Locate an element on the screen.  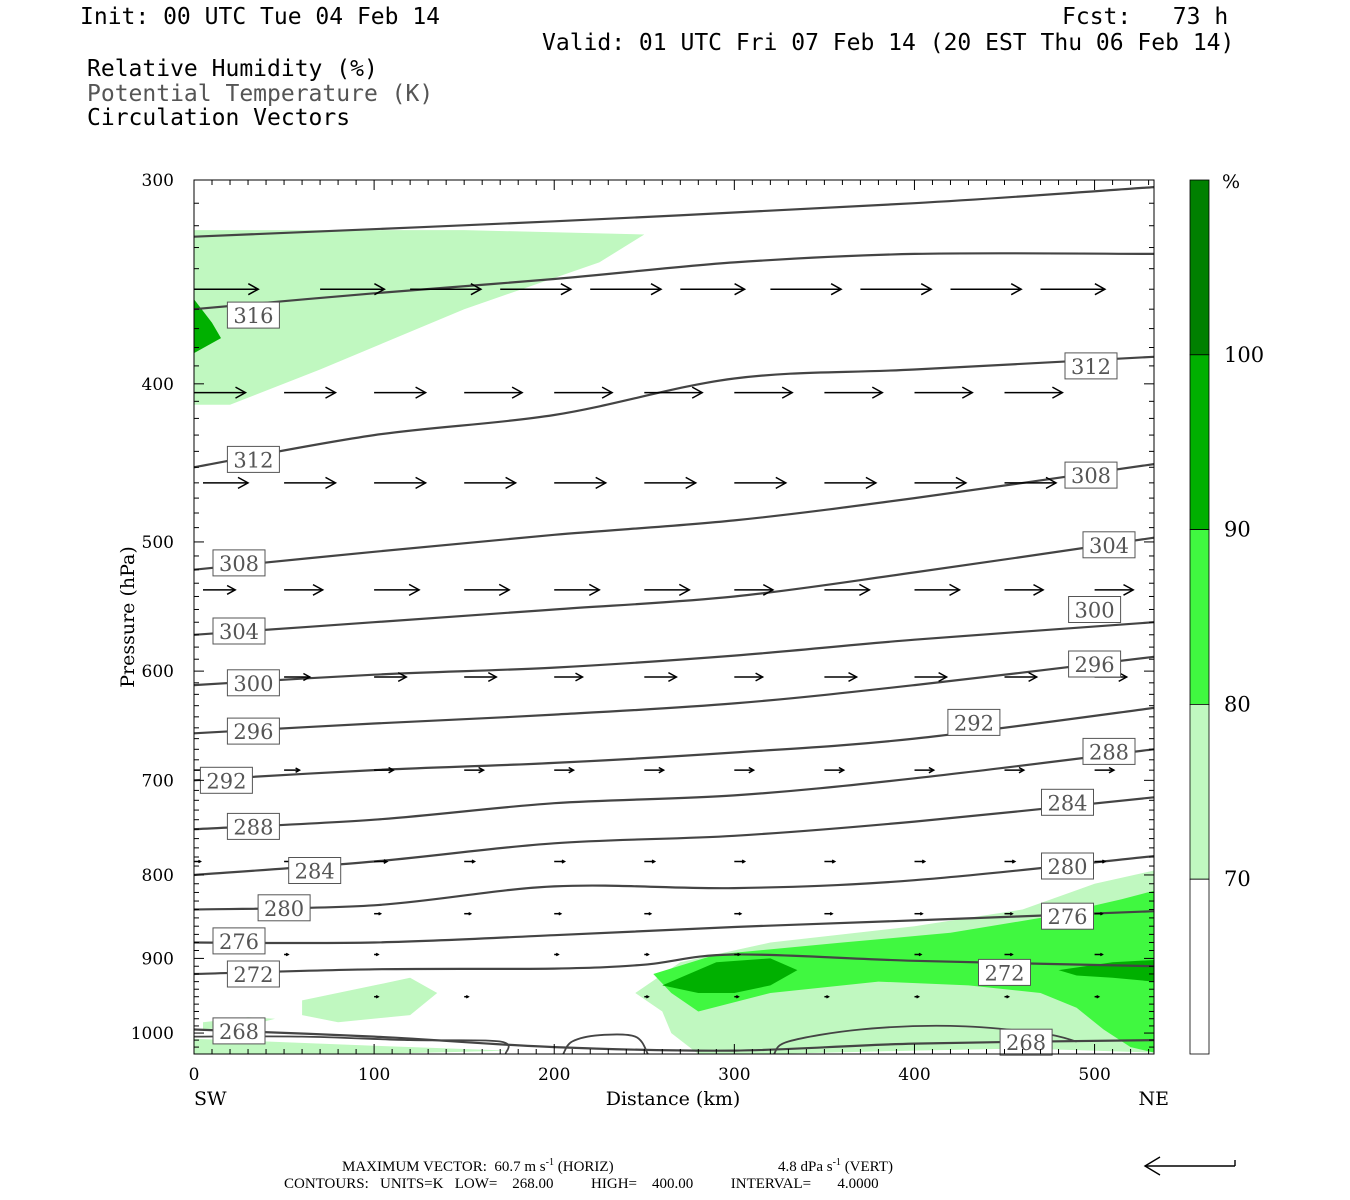
contour-label-296: 296 is located at coordinates (253, 732).